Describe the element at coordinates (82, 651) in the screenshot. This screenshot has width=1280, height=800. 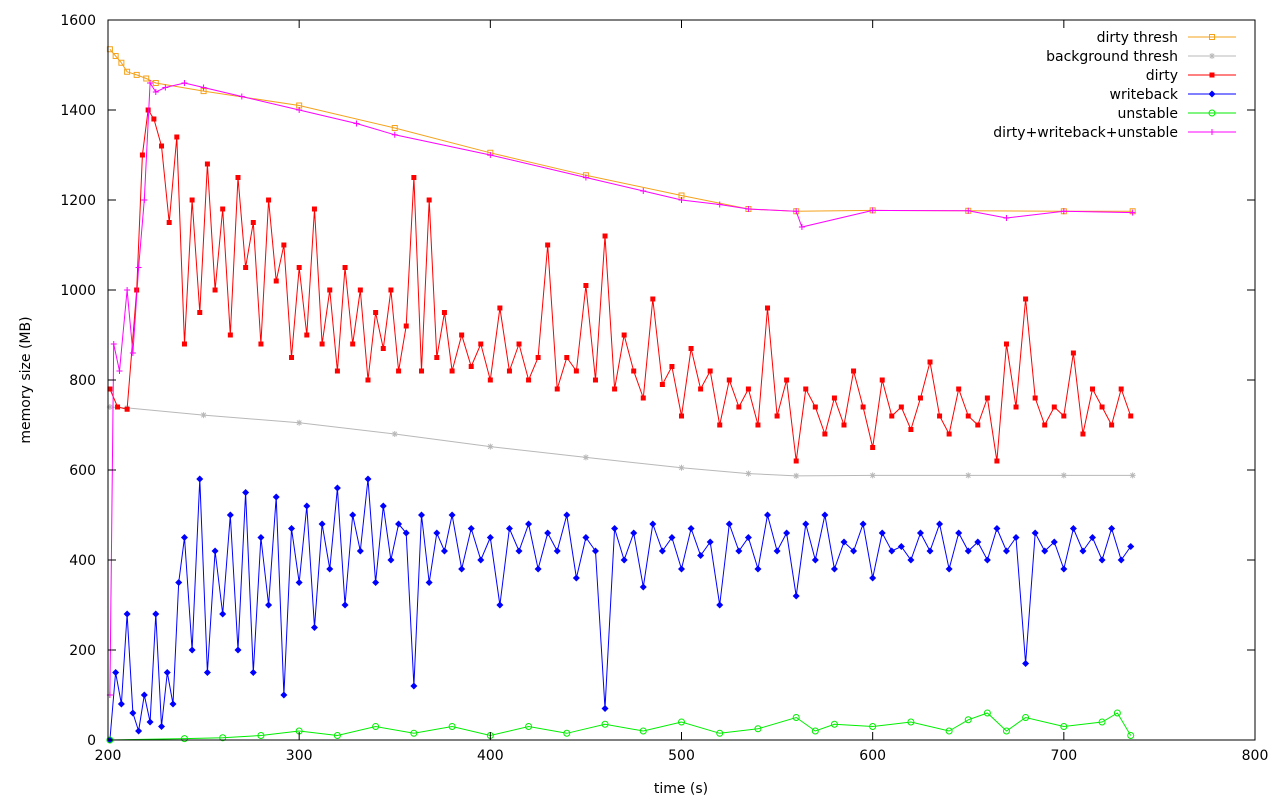
I see `y-tick-label: 200` at that location.